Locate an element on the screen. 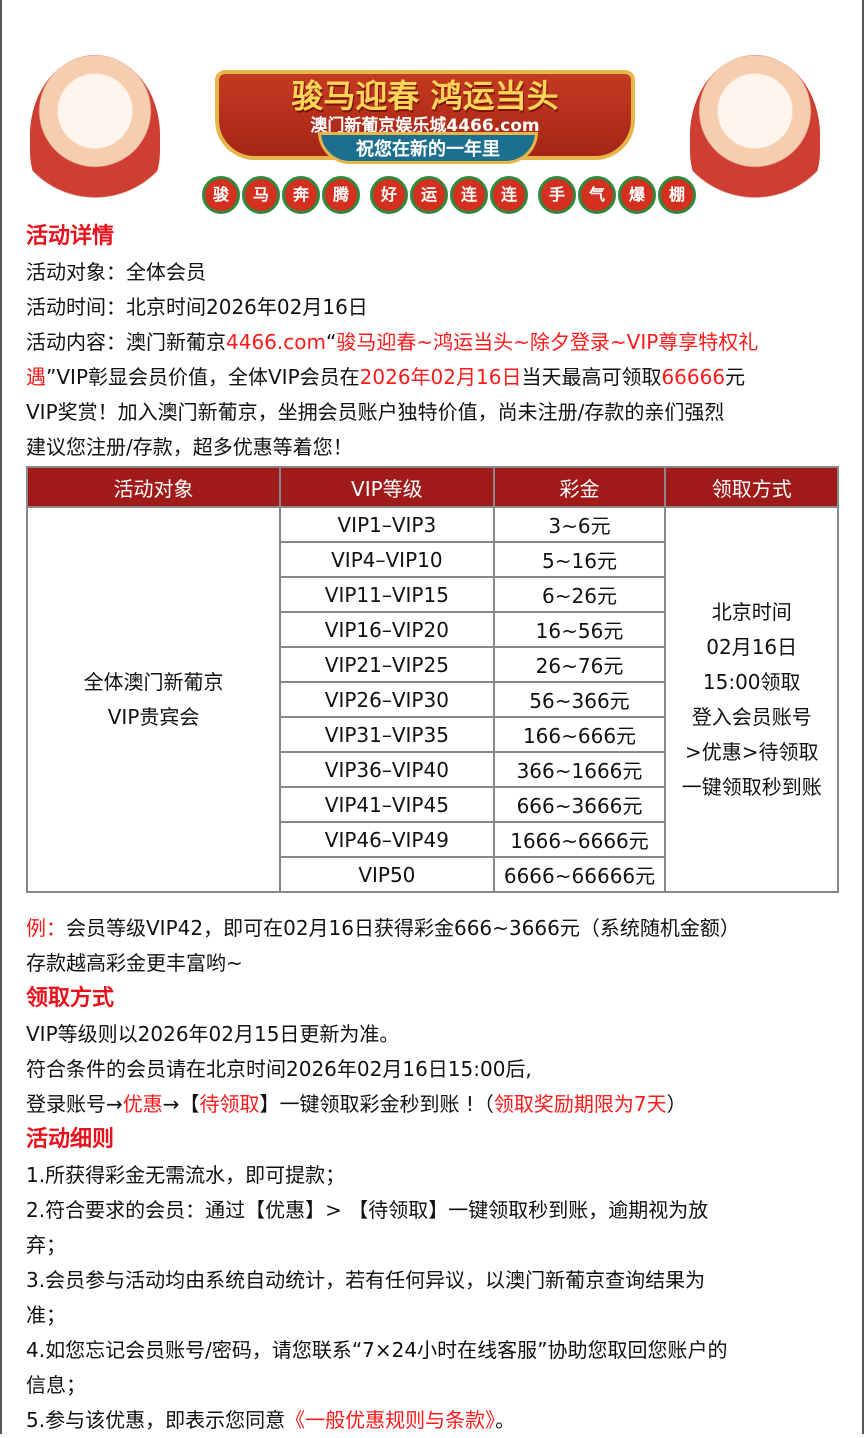  text-segment: 活动内容：澳门新葡京 is located at coordinates (126, 342).